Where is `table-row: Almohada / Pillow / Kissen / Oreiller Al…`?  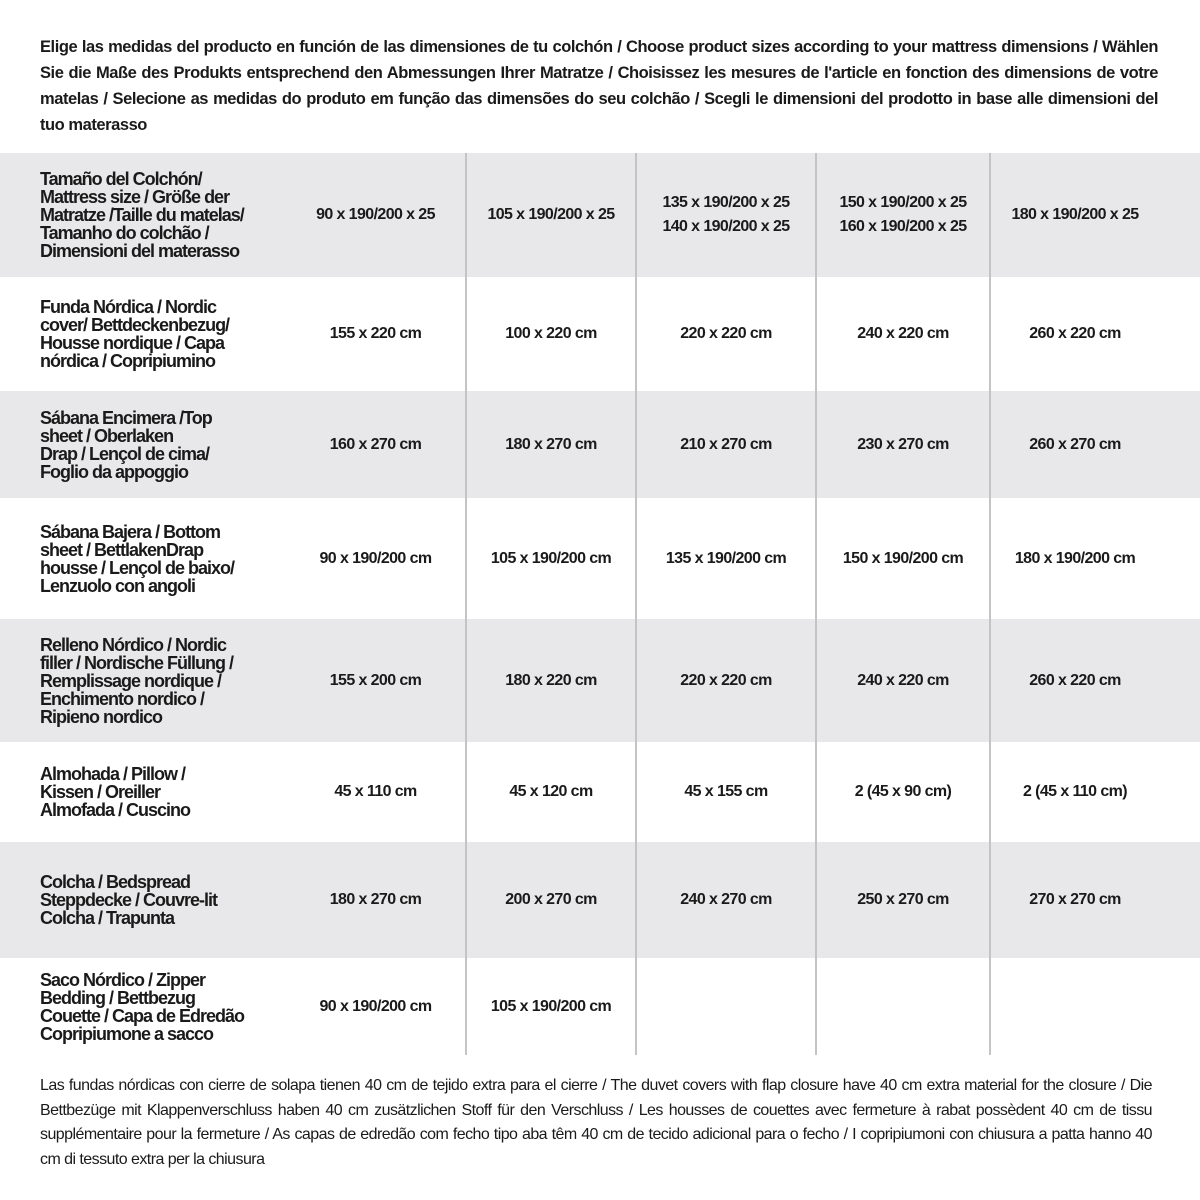
table-row: Almohada / Pillow / Kissen / Oreiller Al… is located at coordinates (600, 792).